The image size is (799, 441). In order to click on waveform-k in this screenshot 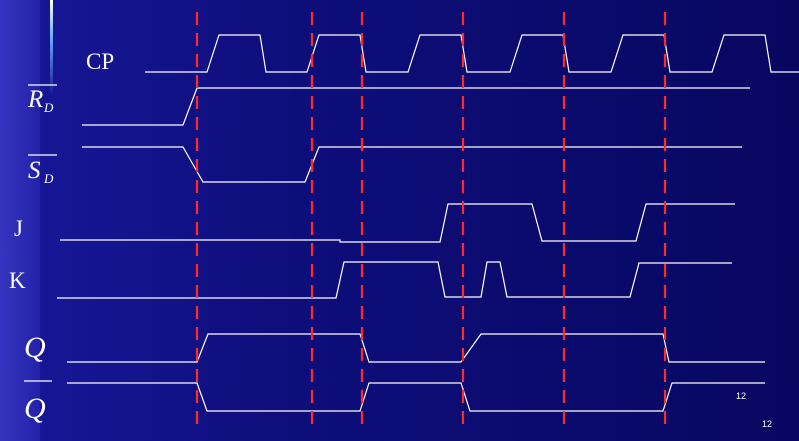, I will do `click(394, 280)`.